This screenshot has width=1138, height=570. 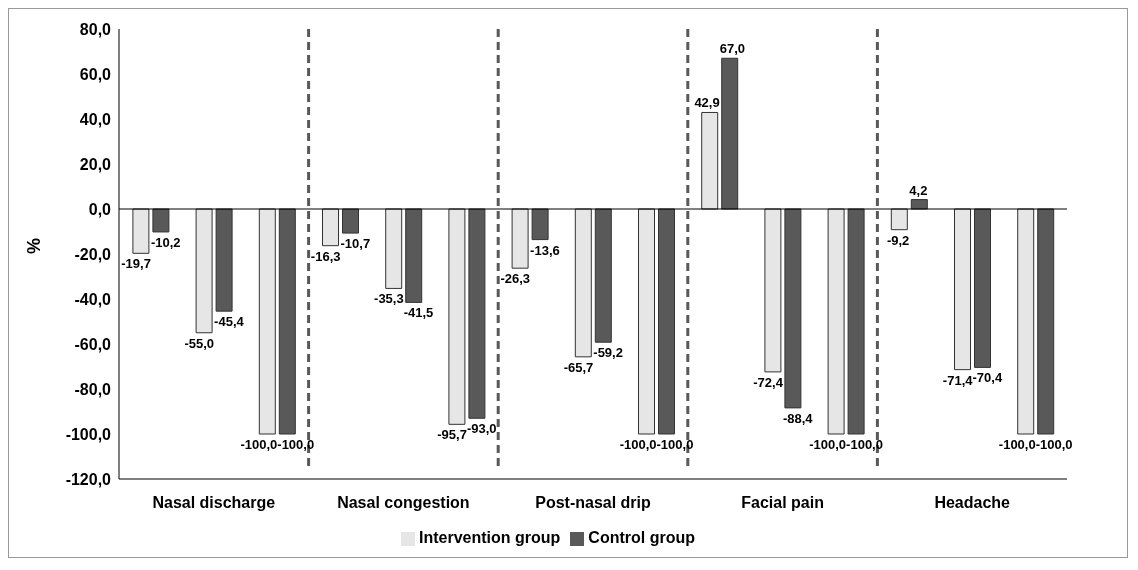 What do you see at coordinates (95, 119) in the screenshot?
I see `y-tick-label: 40,0` at bounding box center [95, 119].